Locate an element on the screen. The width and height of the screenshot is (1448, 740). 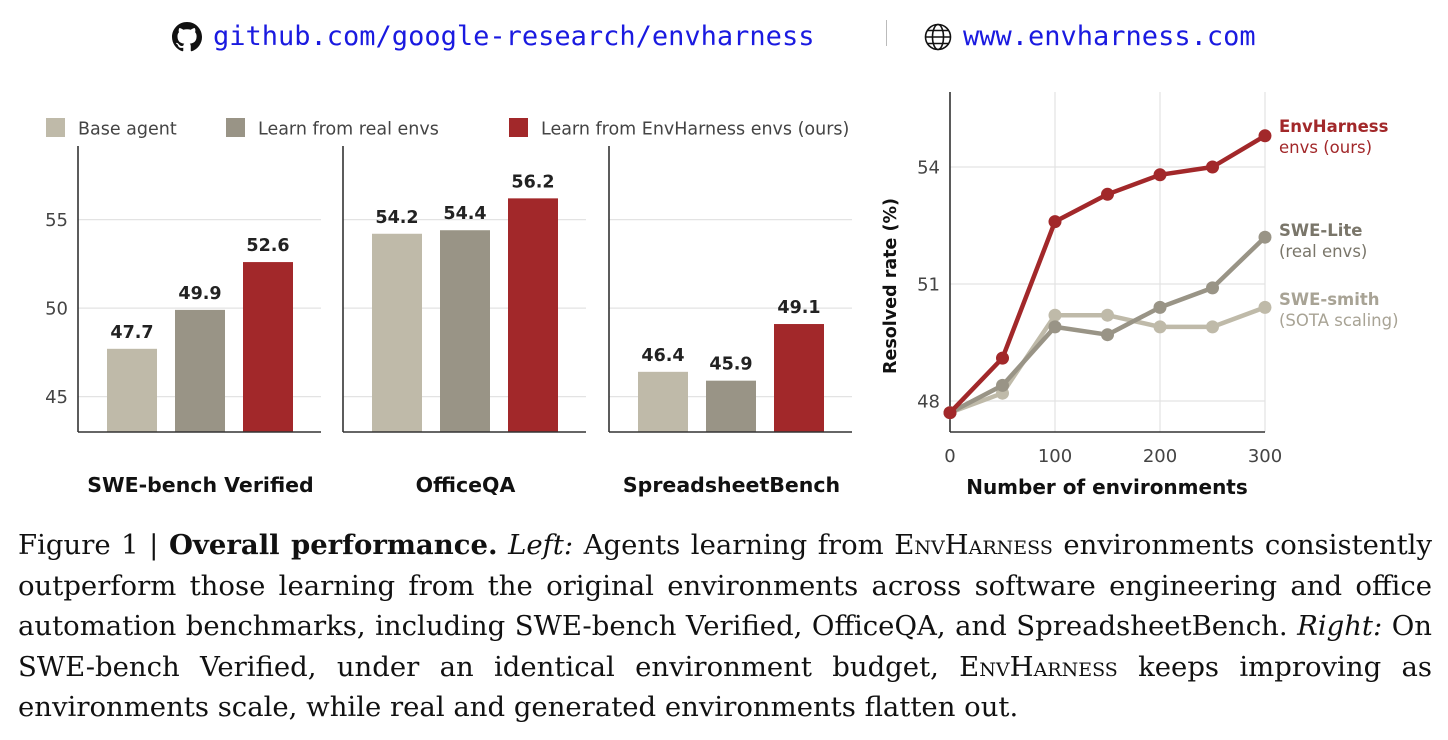
header-separator is located at coordinates (886, 33).